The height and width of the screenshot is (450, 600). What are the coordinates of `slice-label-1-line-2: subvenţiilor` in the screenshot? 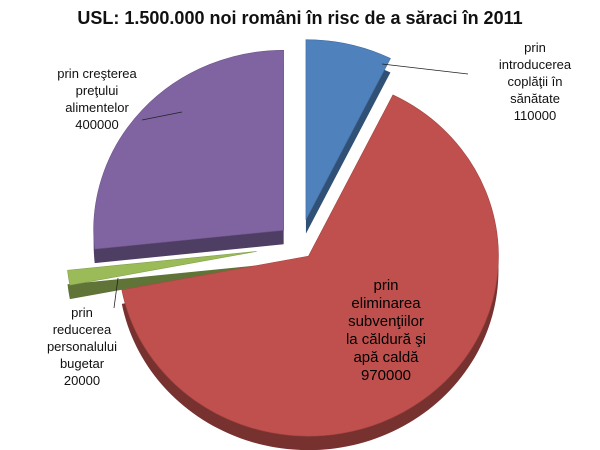 It's located at (386, 321).